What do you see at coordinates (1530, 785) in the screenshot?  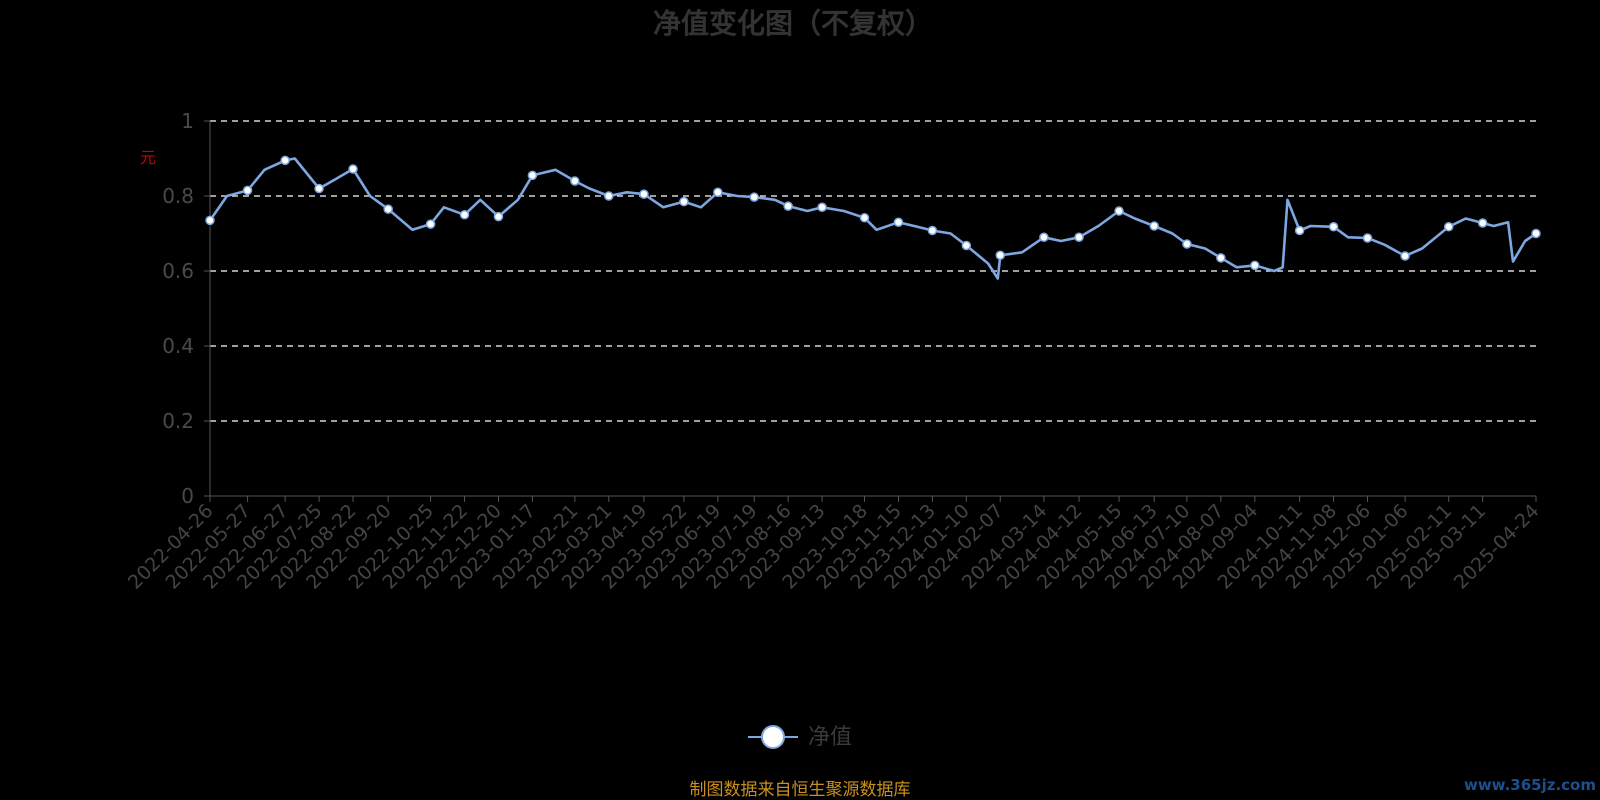 I see `site-watermark: www.365jz.com` at bounding box center [1530, 785].